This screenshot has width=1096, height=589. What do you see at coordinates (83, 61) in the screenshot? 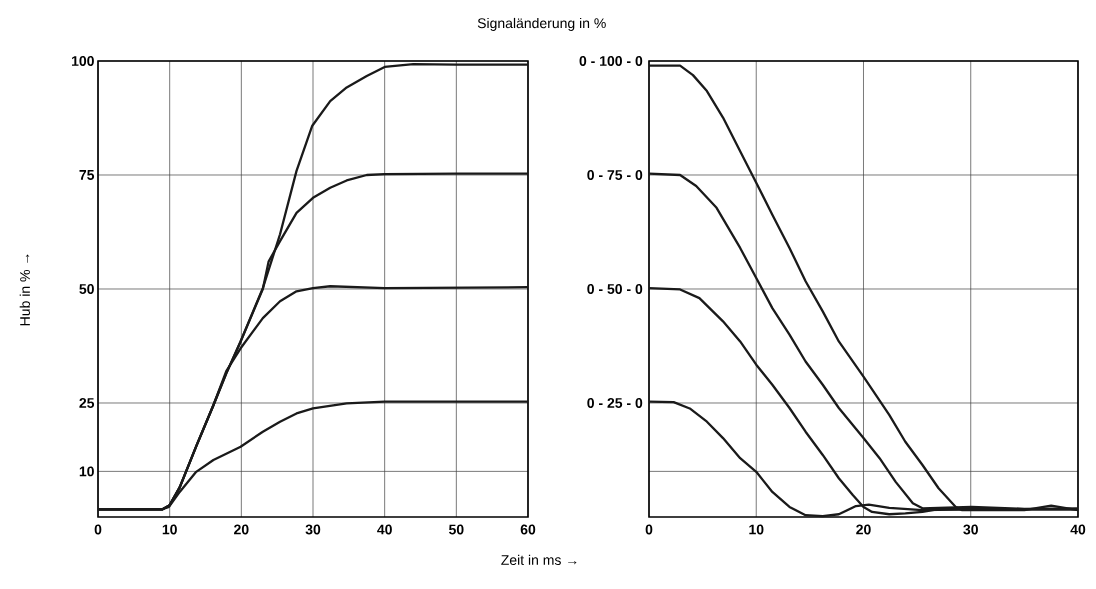
I see `y-tick-label: 100` at bounding box center [83, 61].